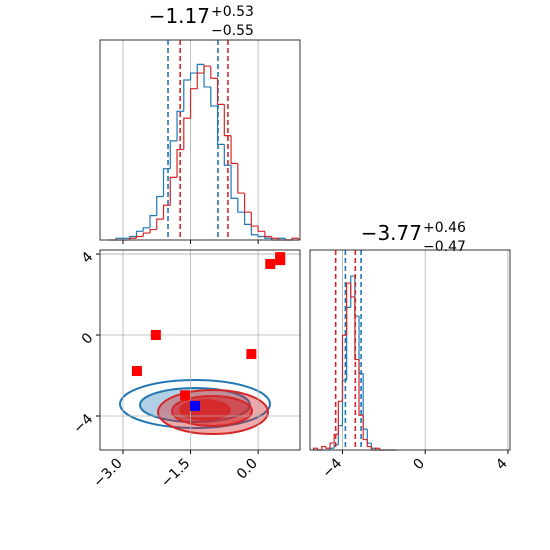 The height and width of the screenshot is (550, 550). What do you see at coordinates (444, 247) in the screenshot?
I see `title-minus: −0.47` at bounding box center [444, 247].